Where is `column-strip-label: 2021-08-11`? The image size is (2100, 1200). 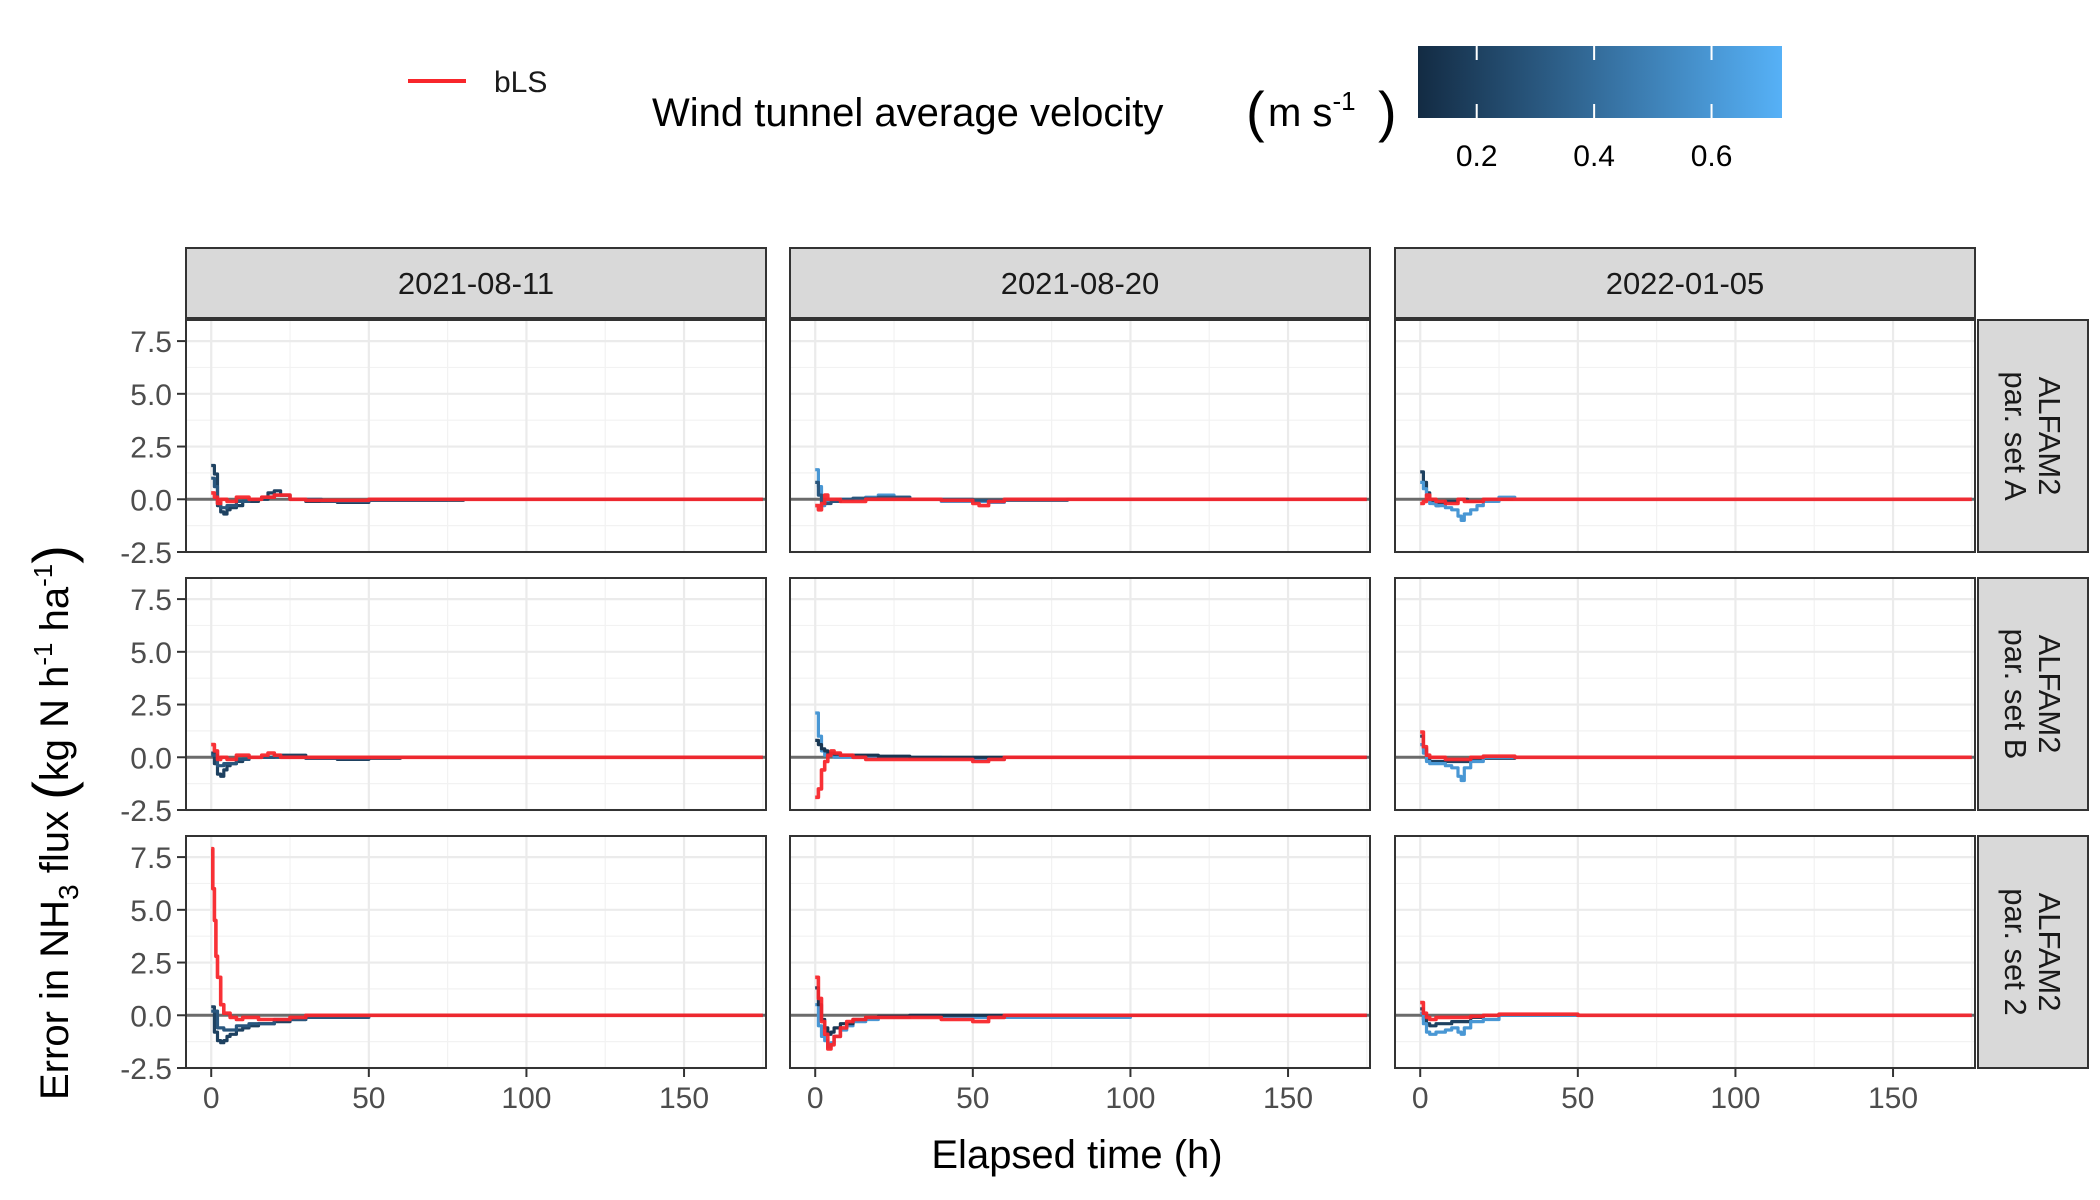 column-strip-label: 2021-08-11 is located at coordinates (476, 283).